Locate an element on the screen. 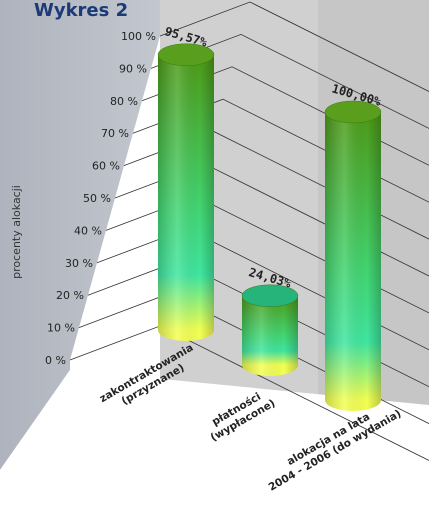 The width and height of the screenshot is (429, 518). bar: 24,03% is located at coordinates (270, 320).